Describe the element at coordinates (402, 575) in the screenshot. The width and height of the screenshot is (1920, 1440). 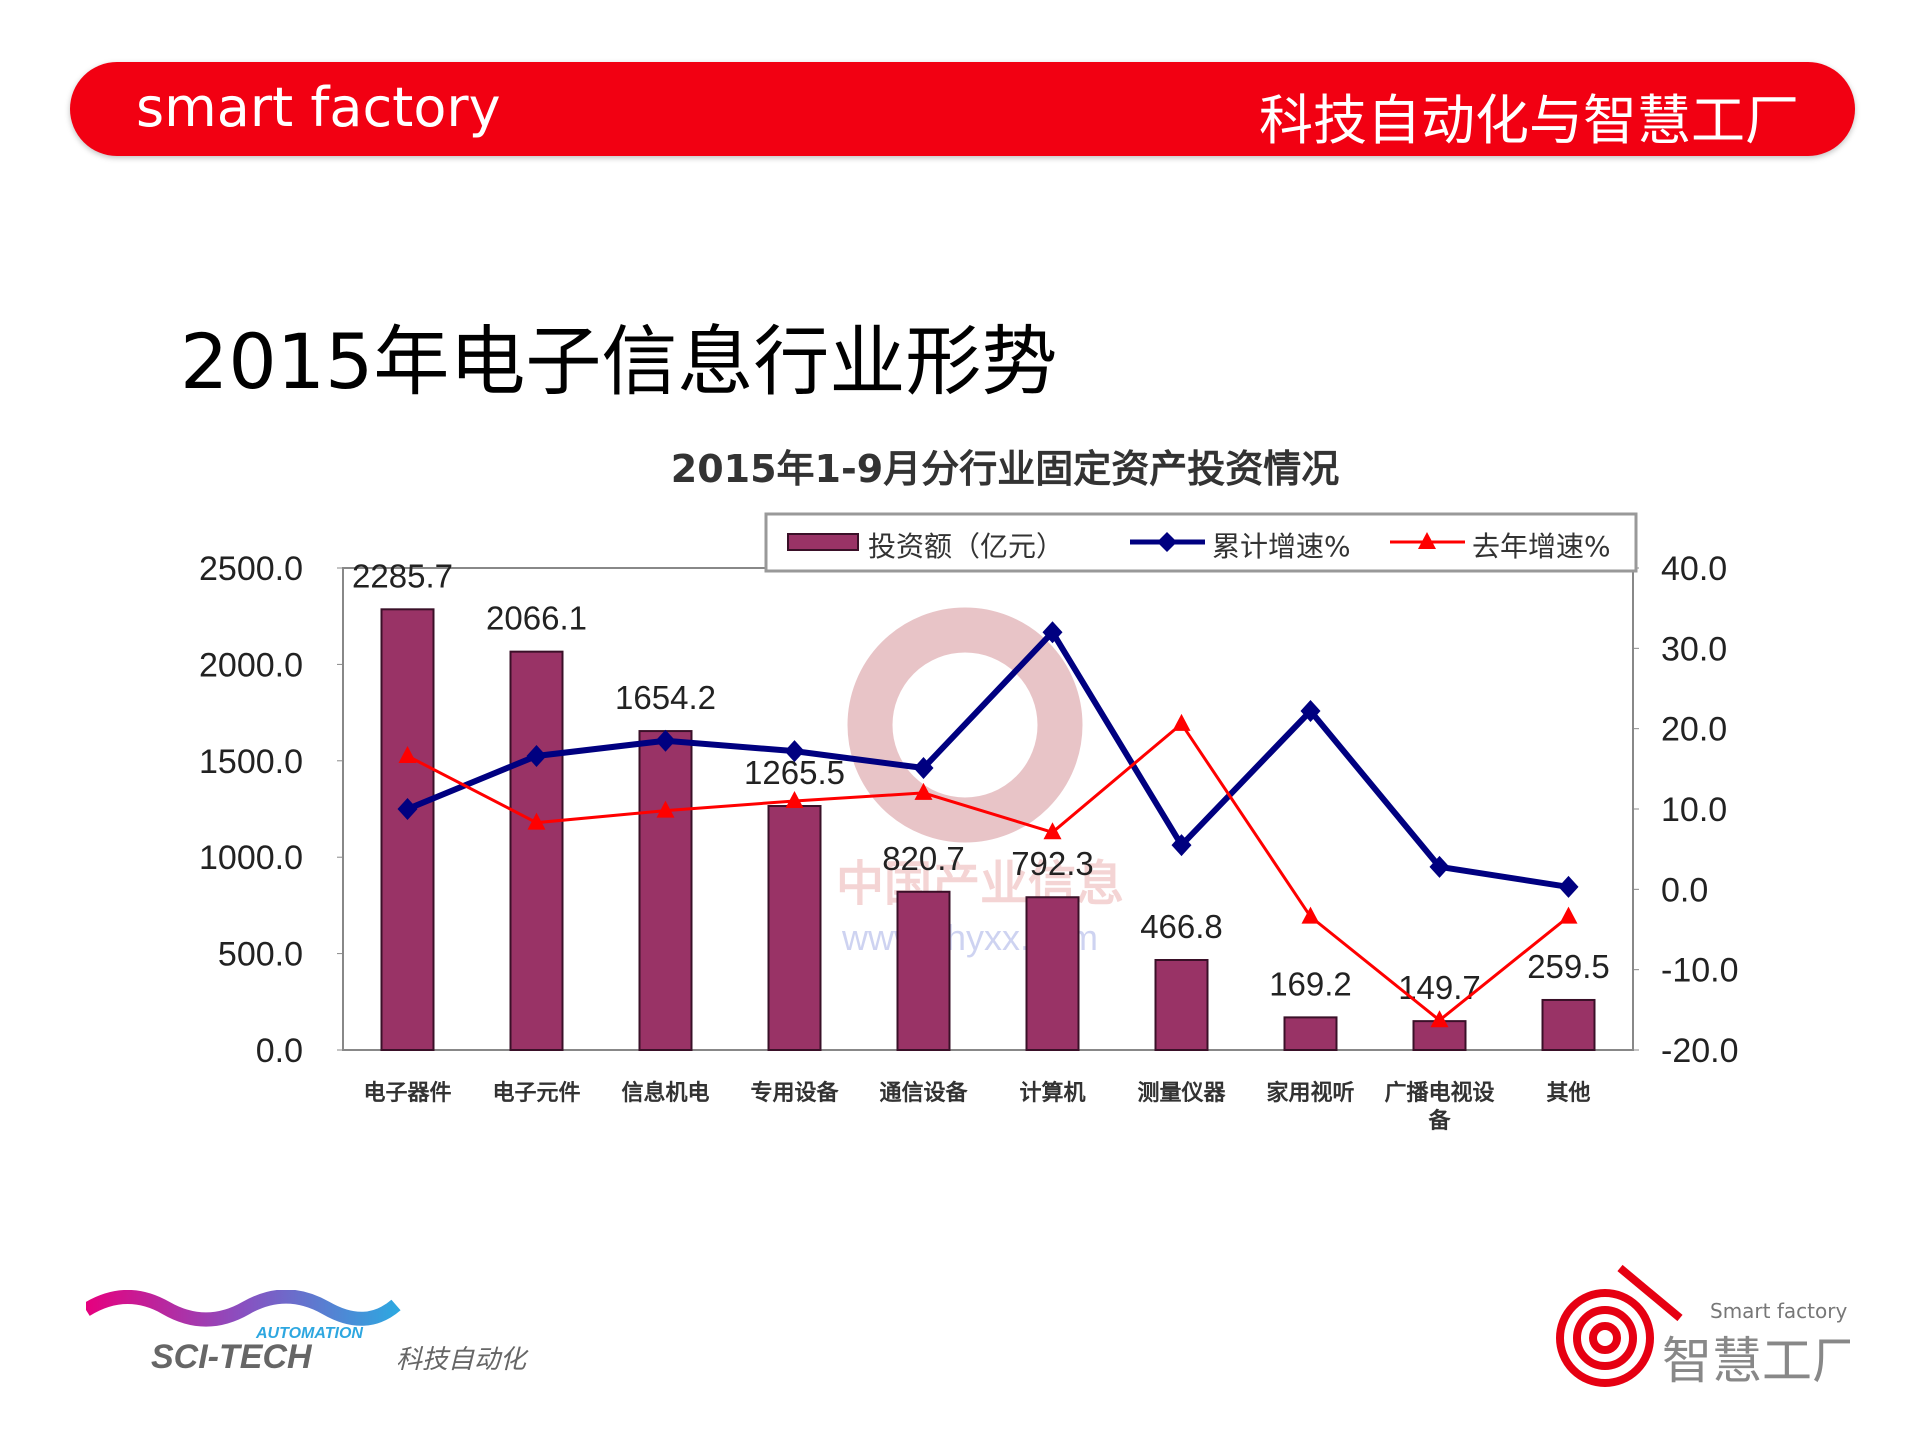
I see `bar-value-label: 2285.7` at that location.